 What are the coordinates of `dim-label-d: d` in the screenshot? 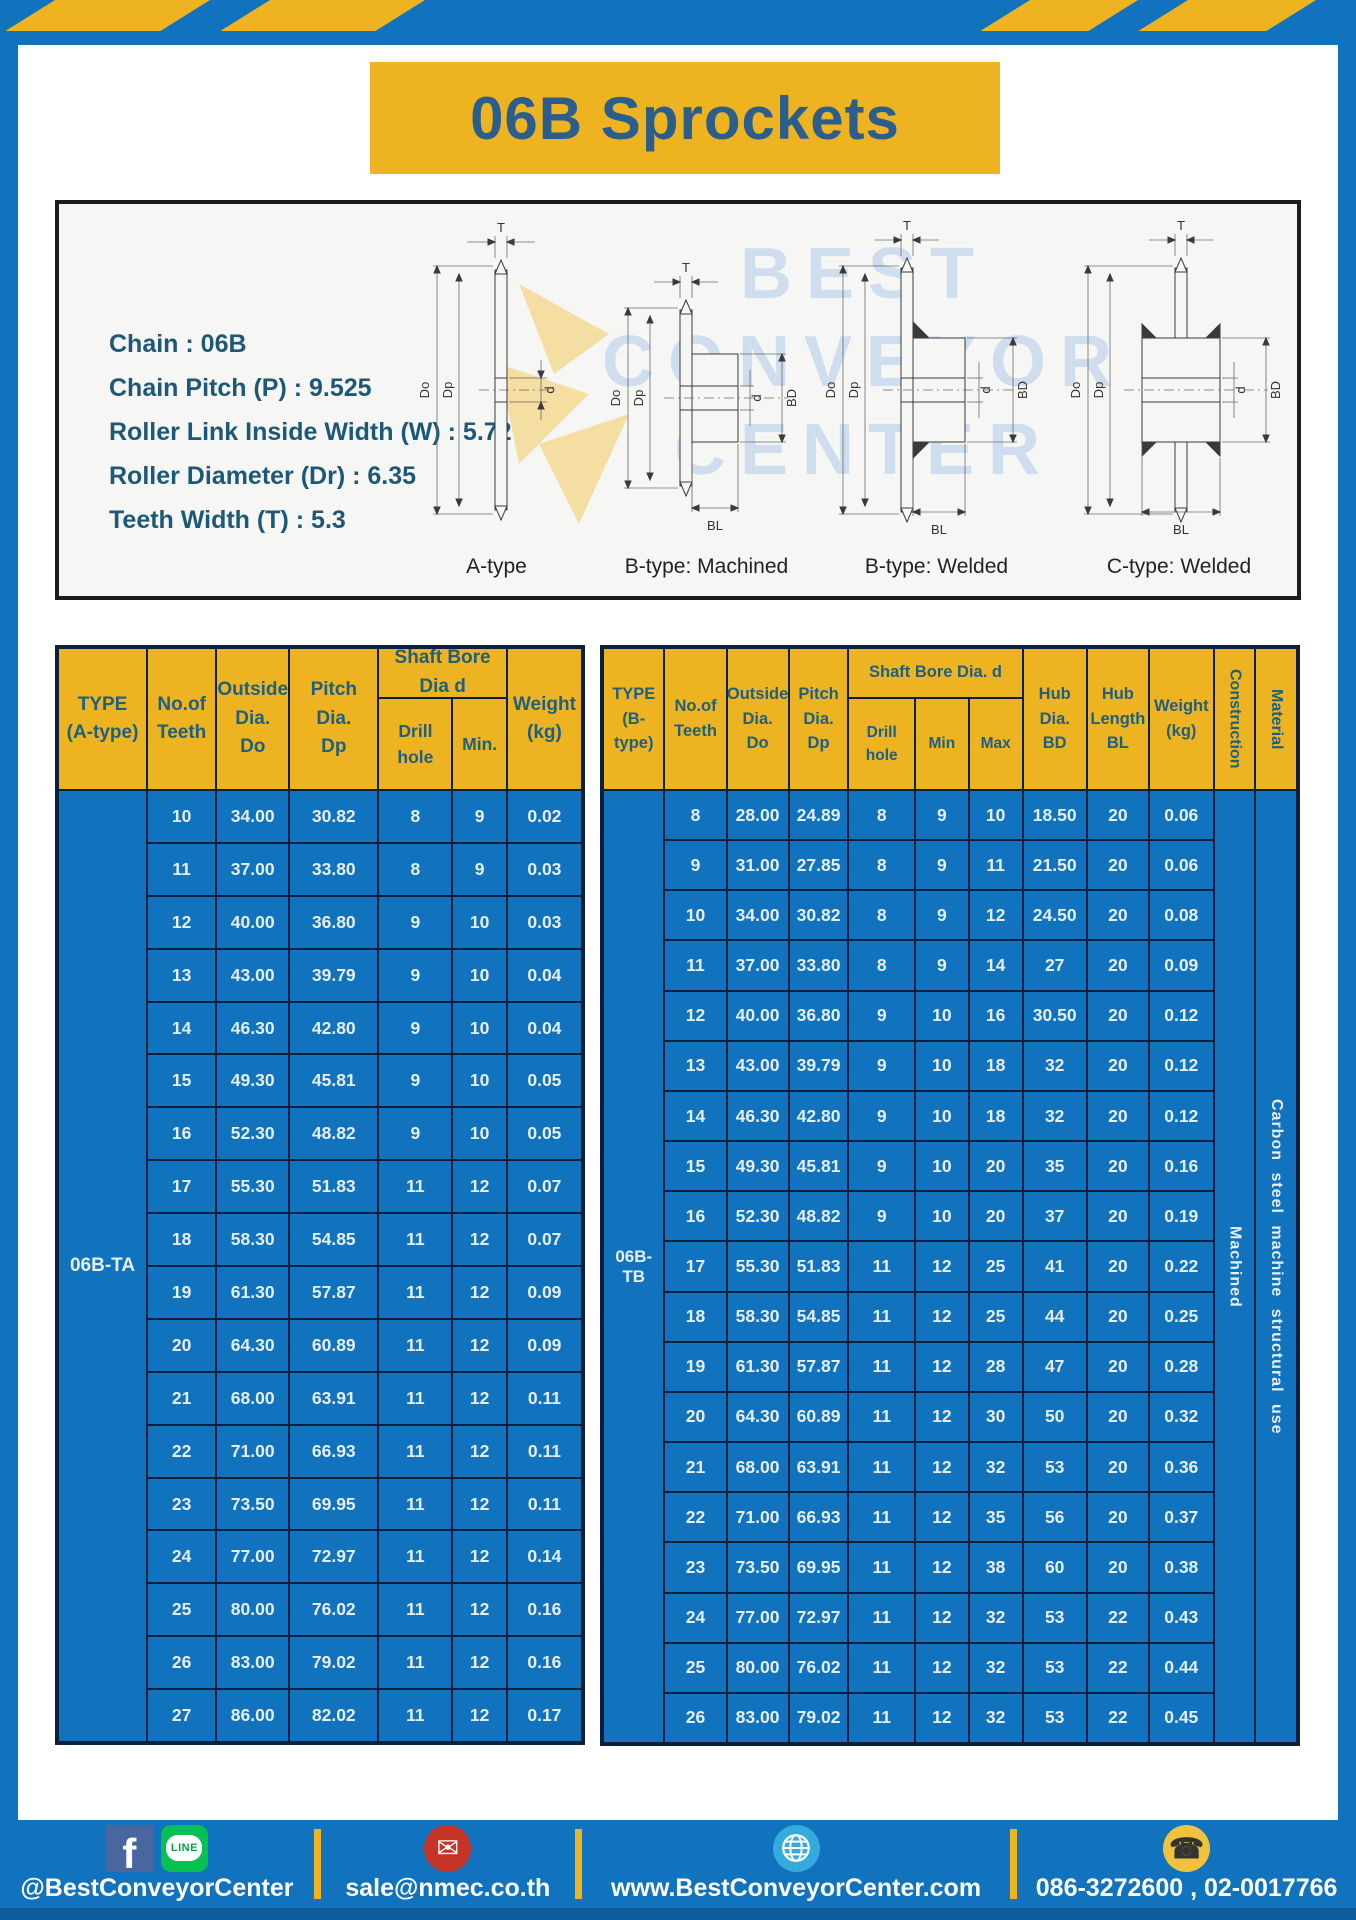 It's located at (1240, 389).